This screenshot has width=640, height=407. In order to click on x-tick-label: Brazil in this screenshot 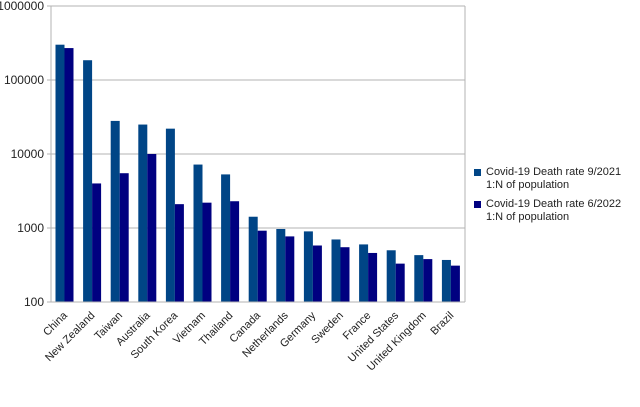, I will do `click(442, 324)`.